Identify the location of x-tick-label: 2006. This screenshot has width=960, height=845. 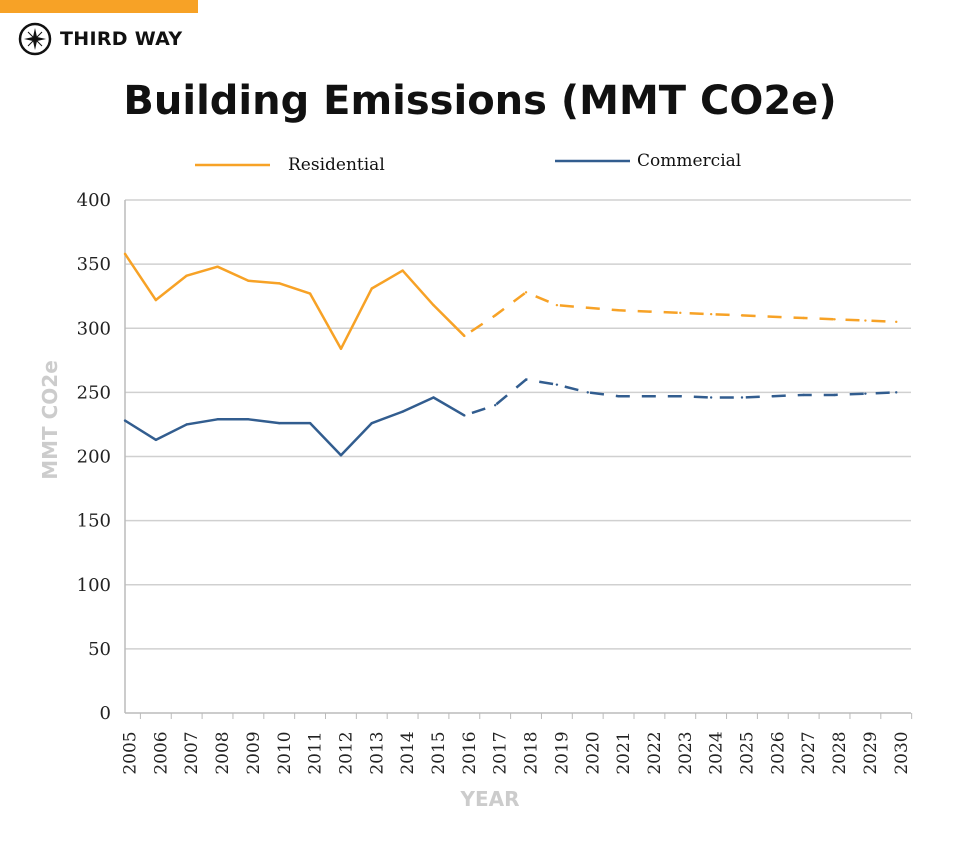
(161, 752).